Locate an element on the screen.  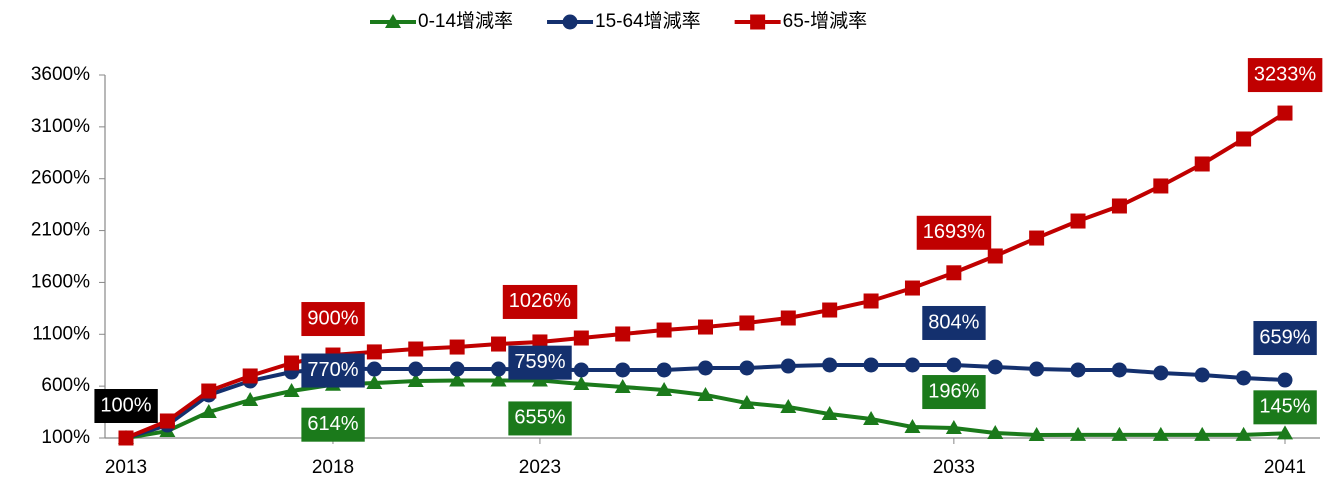
data-label-text: 1026% is located at coordinates (540, 301).